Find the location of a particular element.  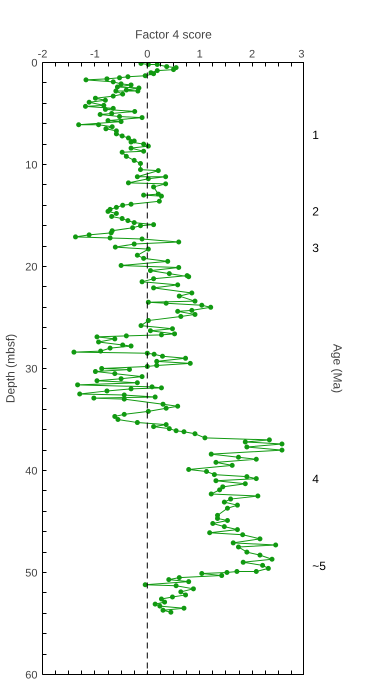

x-tick-label: 1 is located at coordinates (199, 54).